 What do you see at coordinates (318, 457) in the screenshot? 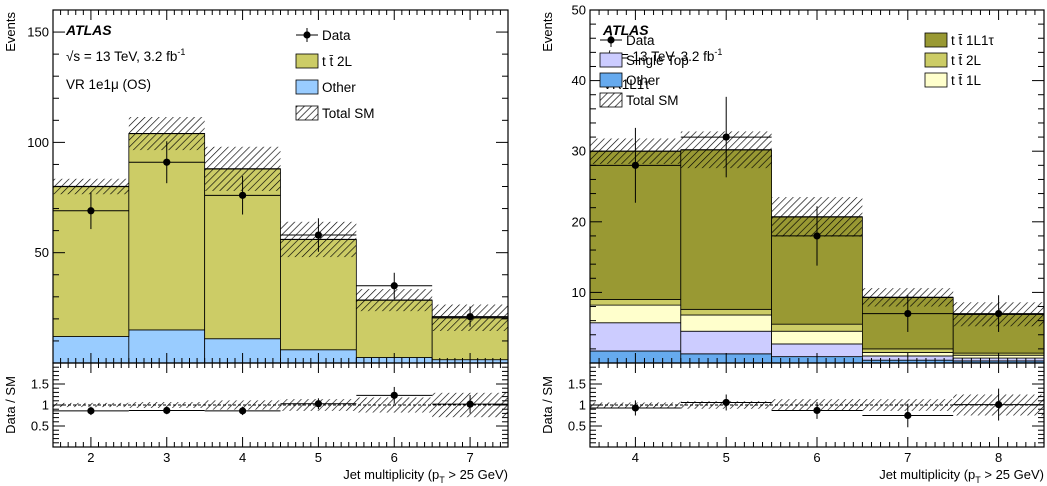
I see `x-tick-label-4: 5` at bounding box center [318, 457].